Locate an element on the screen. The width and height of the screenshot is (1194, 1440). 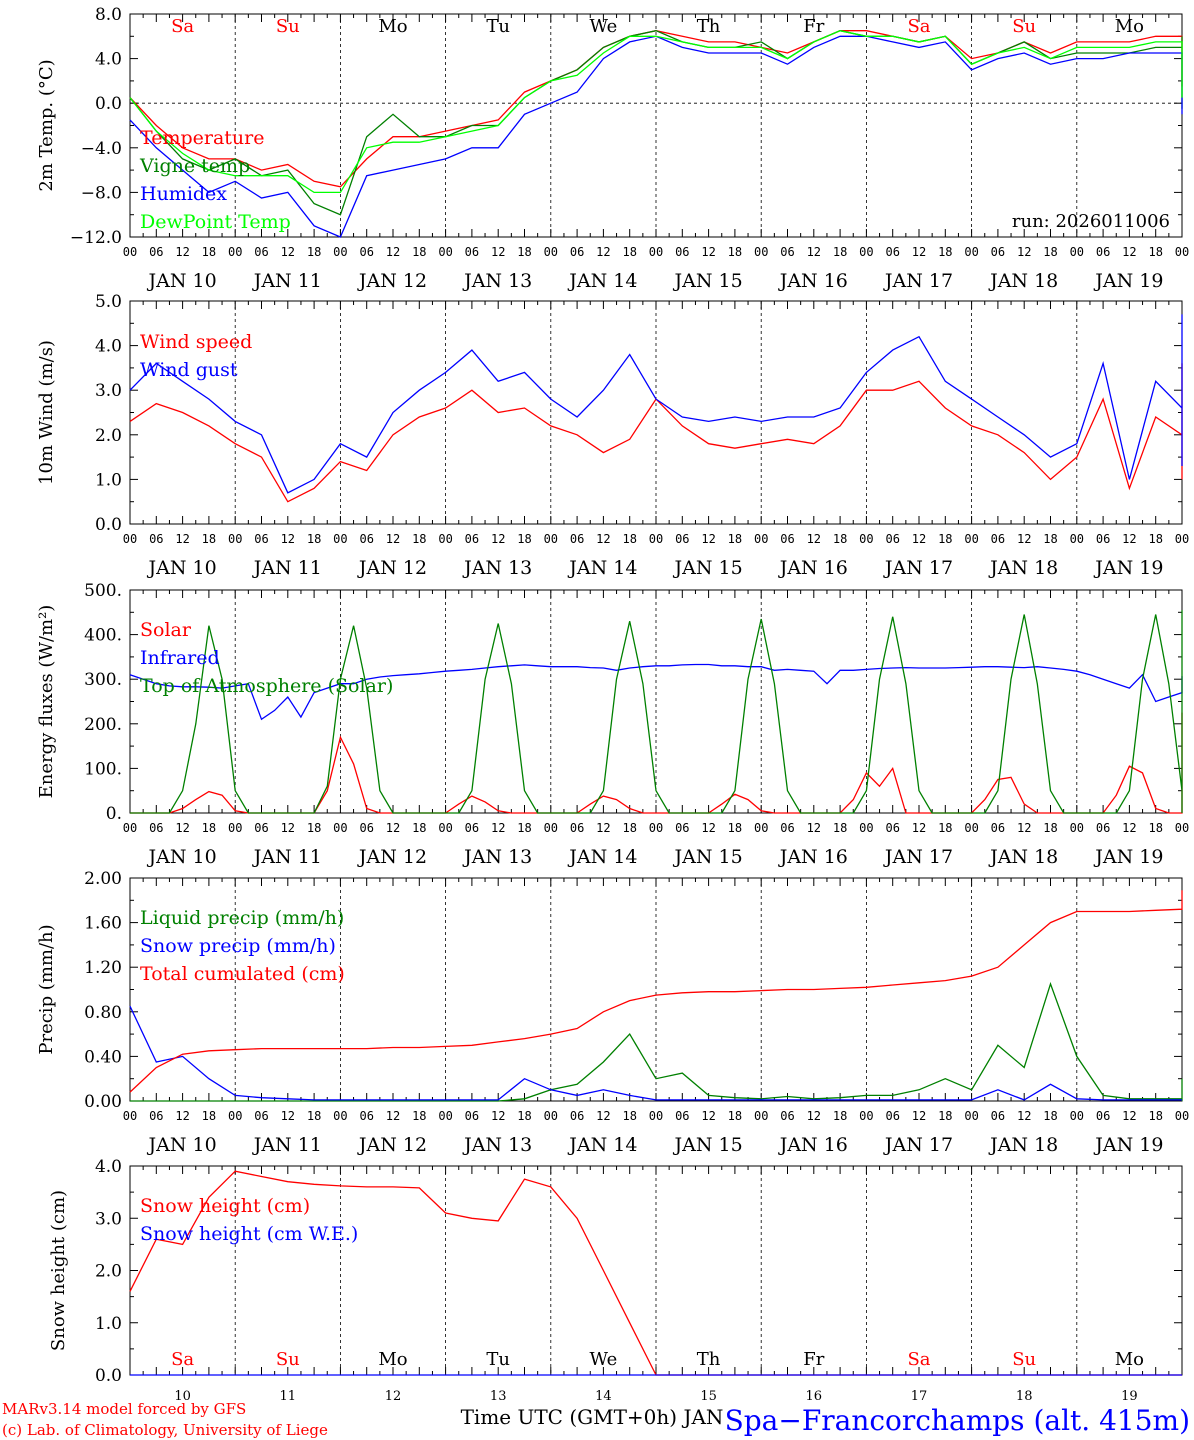
run-annotation: run: 2026011006 is located at coordinates (1091, 221).